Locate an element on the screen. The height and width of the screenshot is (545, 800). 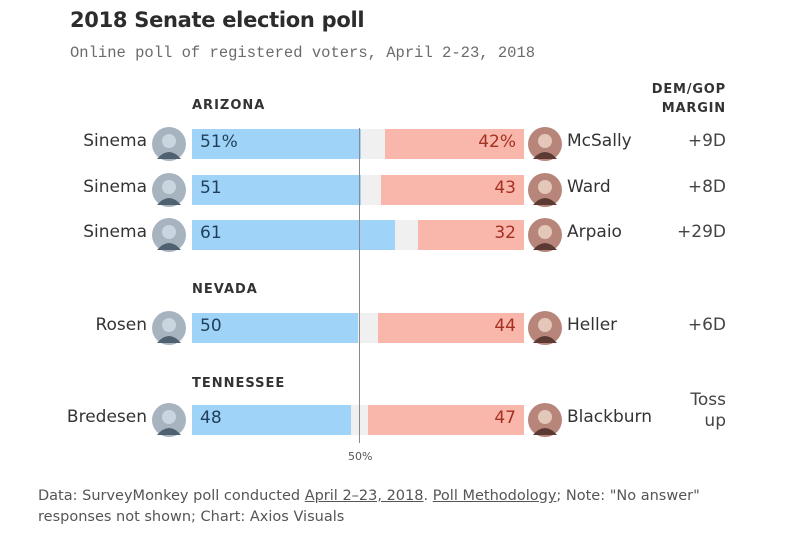
poll-methodology-link: Poll Methodology is located at coordinates (494, 496).